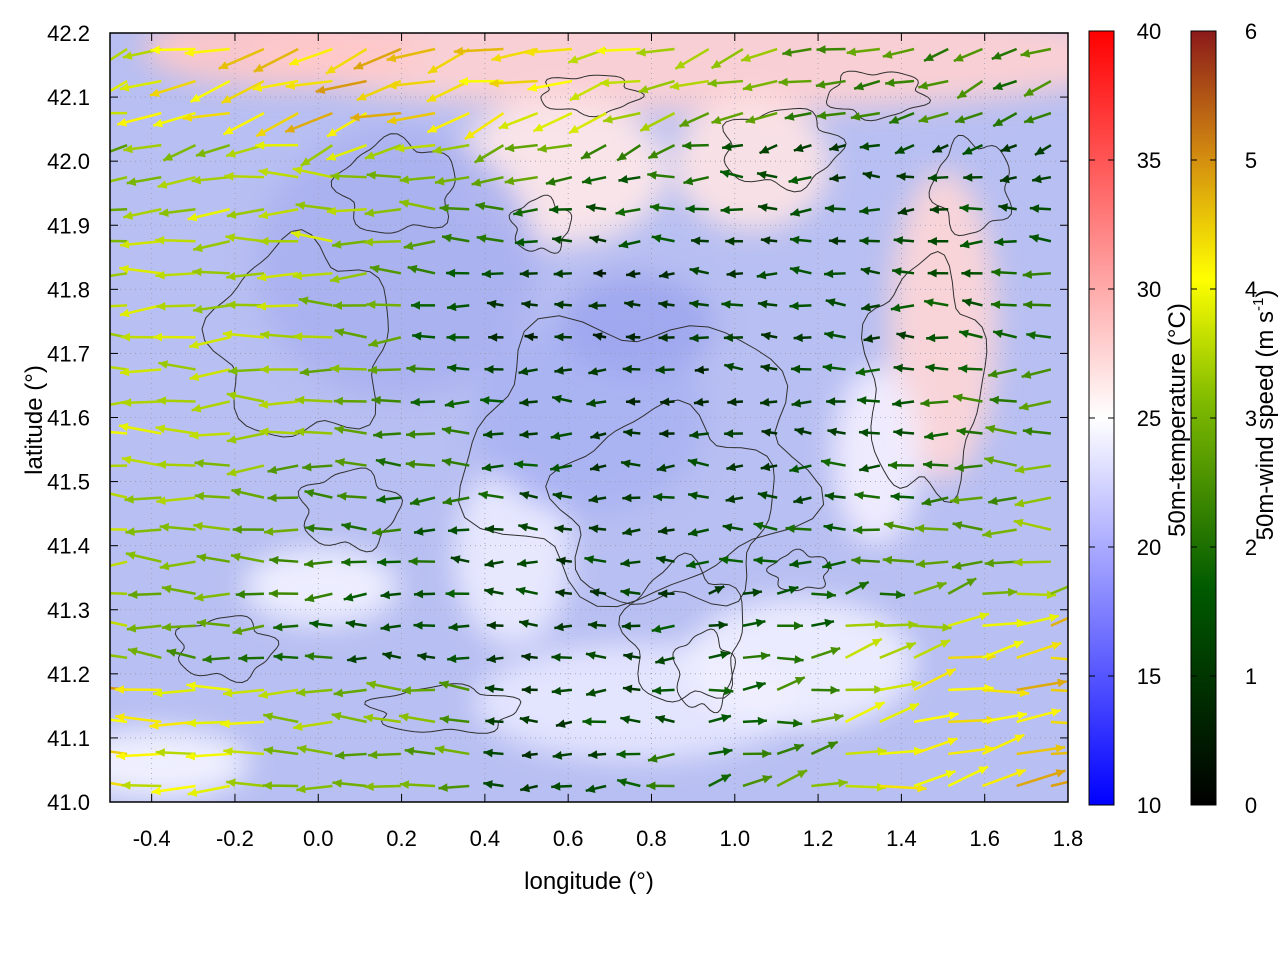  Describe the element at coordinates (295, 333) in the screenshot. I see `contour-line` at that location.